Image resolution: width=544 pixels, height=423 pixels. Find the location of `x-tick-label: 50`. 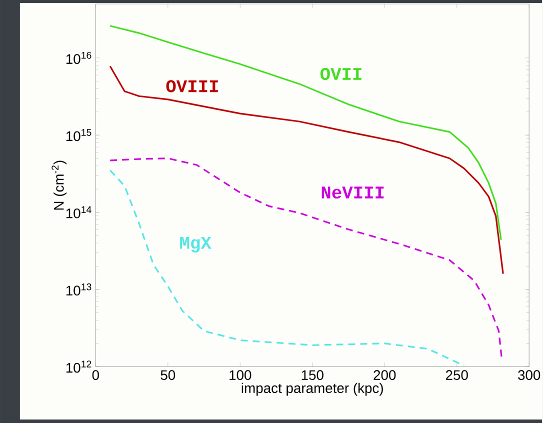

x-tick-label: 50 is located at coordinates (168, 375).